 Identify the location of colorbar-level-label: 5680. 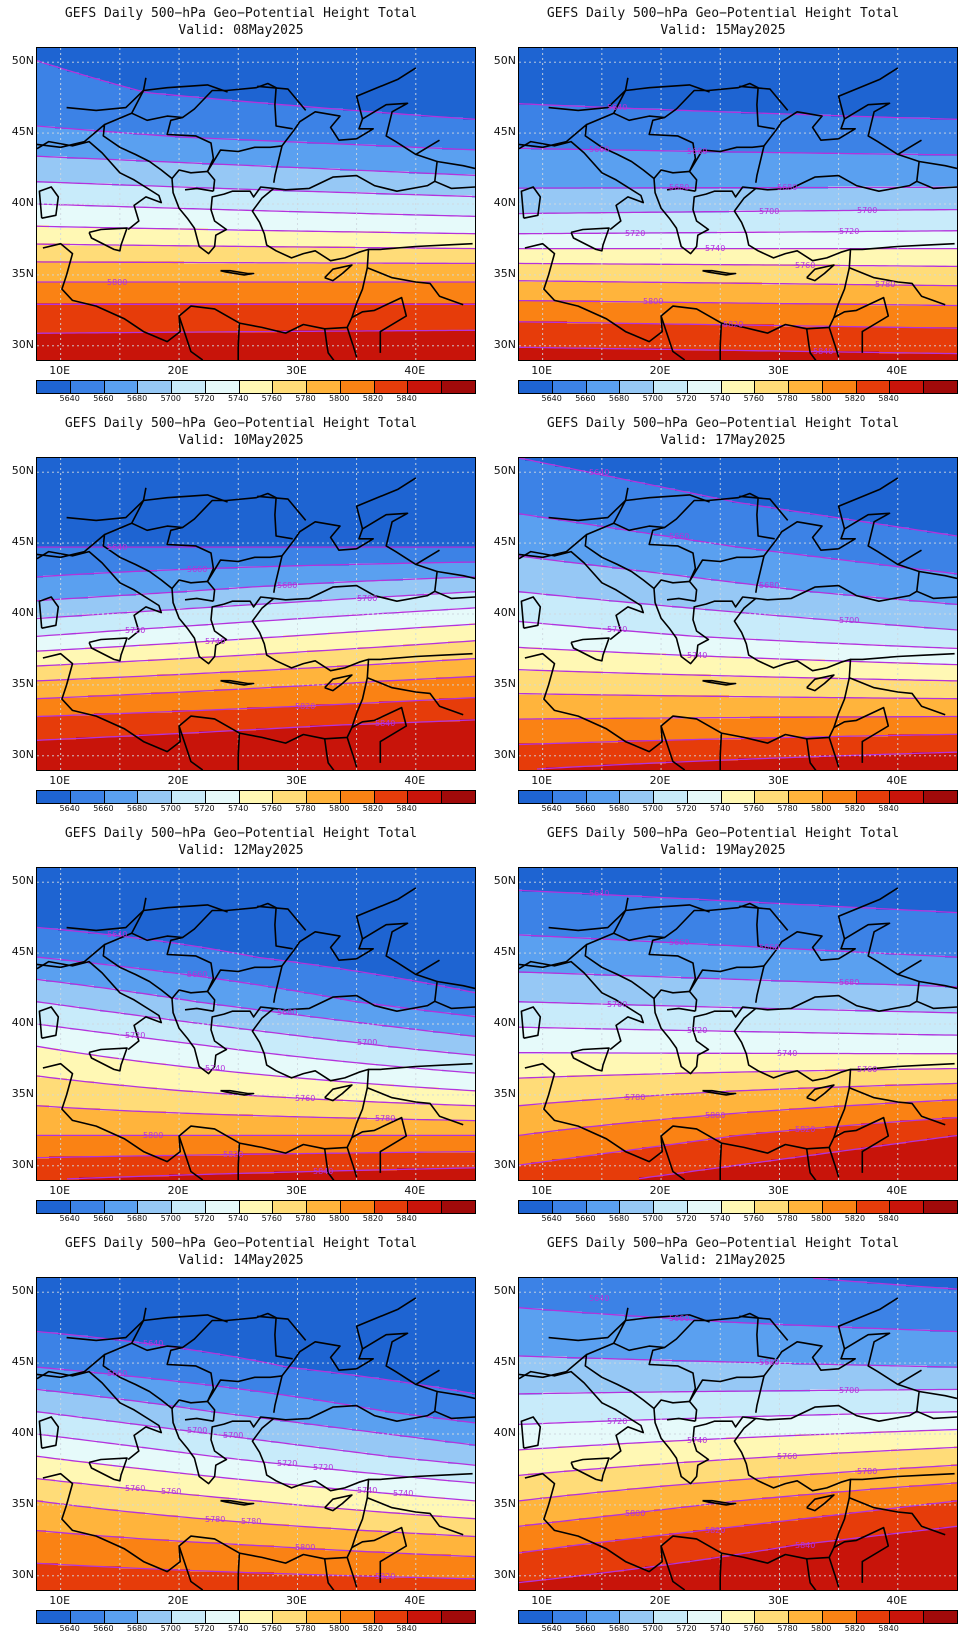
(137, 1628).